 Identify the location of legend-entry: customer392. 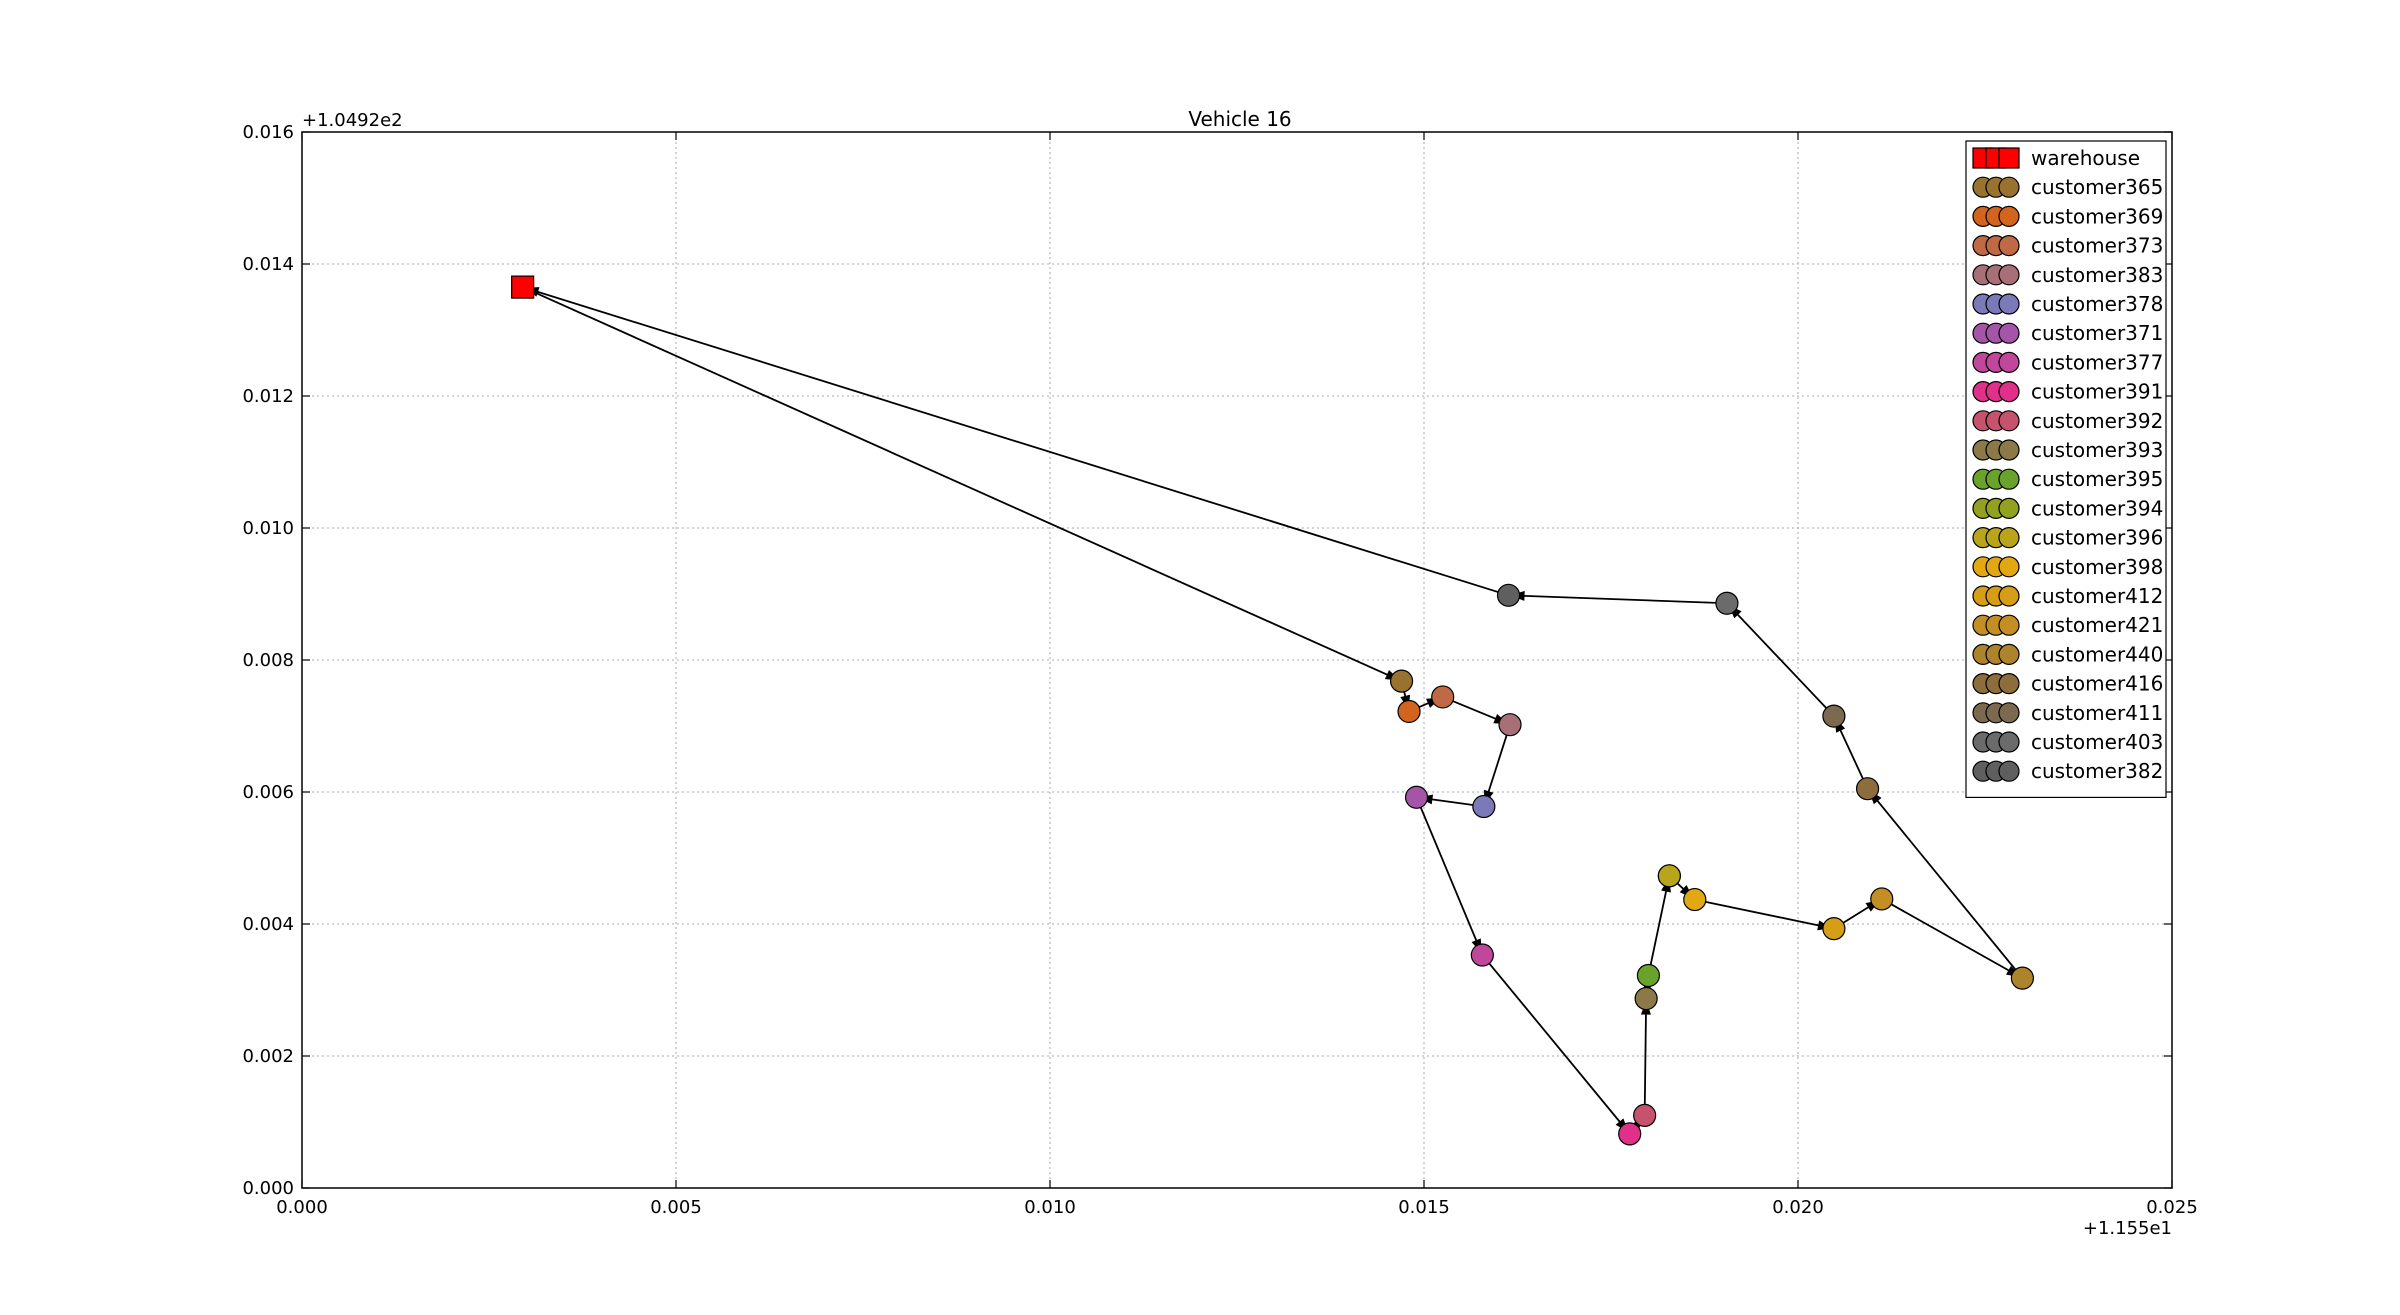
(2097, 421).